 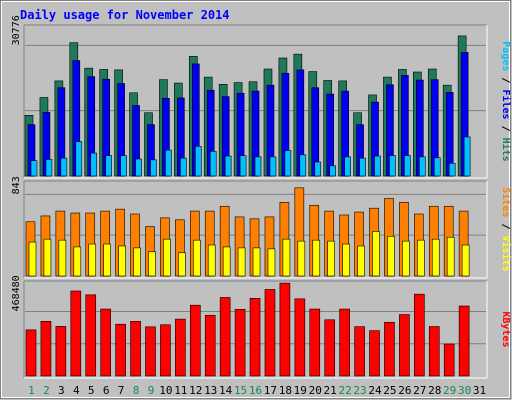 I want to click on x-tick-label: 2, so click(x=46, y=390).